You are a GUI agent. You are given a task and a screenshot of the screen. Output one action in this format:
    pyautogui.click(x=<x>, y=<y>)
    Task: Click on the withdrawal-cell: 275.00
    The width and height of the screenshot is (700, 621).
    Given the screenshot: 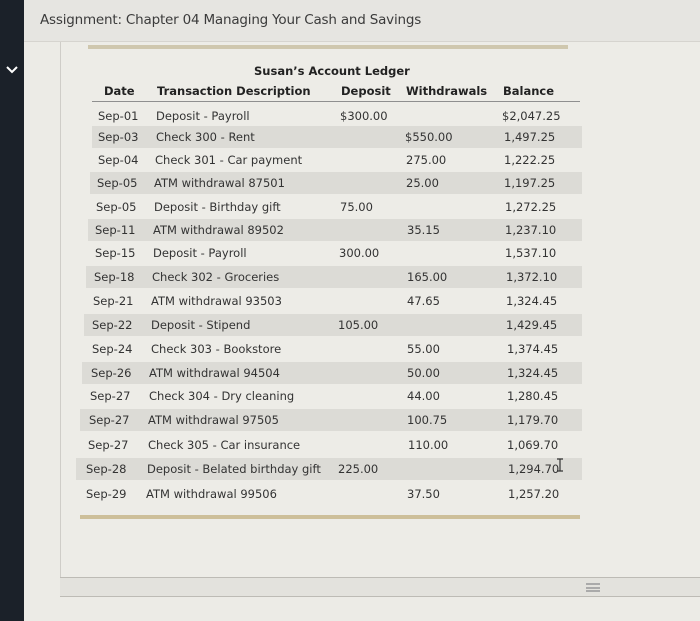 What is the action you would take?
    pyautogui.click(x=426, y=160)
    